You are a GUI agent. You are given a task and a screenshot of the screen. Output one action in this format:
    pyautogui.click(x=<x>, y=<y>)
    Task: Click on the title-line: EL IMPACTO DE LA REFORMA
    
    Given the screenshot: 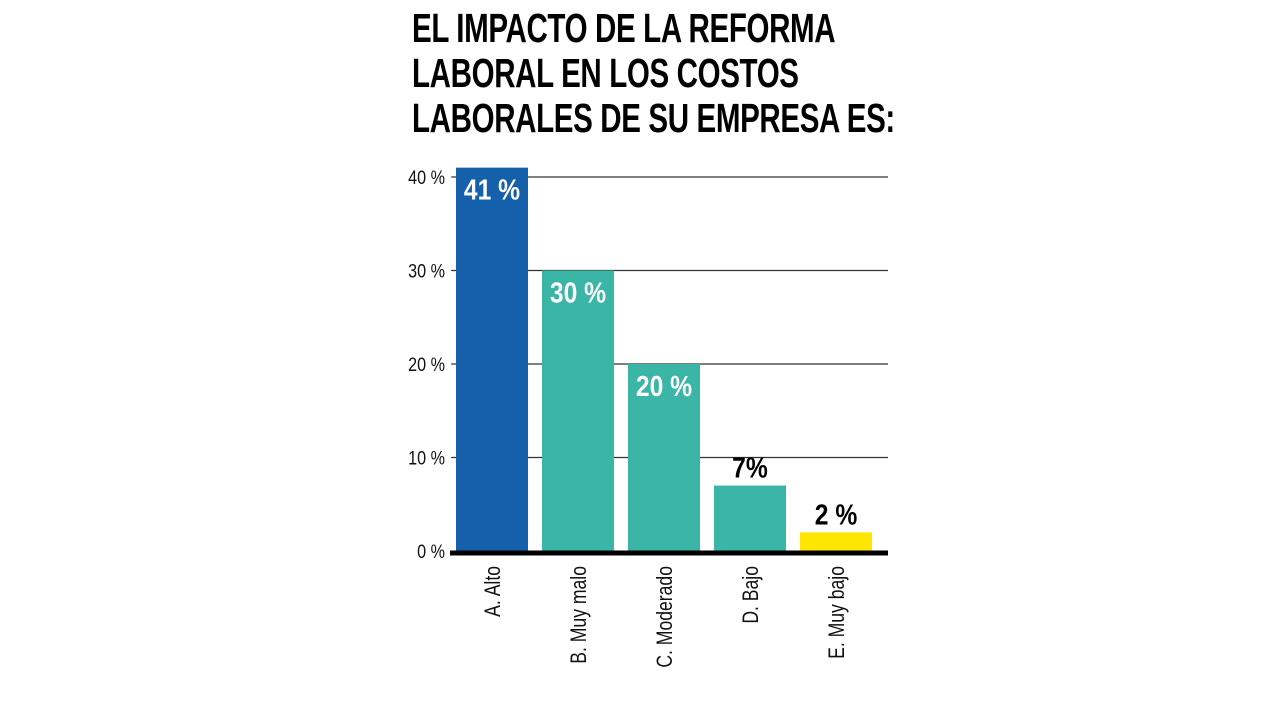 What is the action you would take?
    pyautogui.click(x=624, y=28)
    